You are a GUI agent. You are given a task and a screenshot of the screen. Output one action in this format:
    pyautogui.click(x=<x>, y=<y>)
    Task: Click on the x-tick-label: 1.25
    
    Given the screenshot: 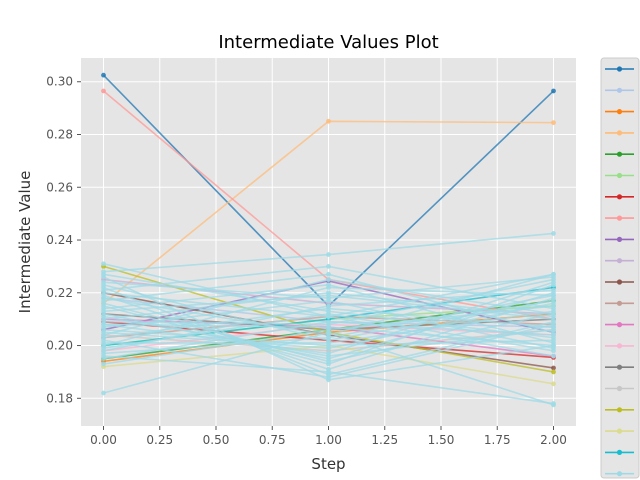 What is the action you would take?
    pyautogui.click(x=384, y=440)
    